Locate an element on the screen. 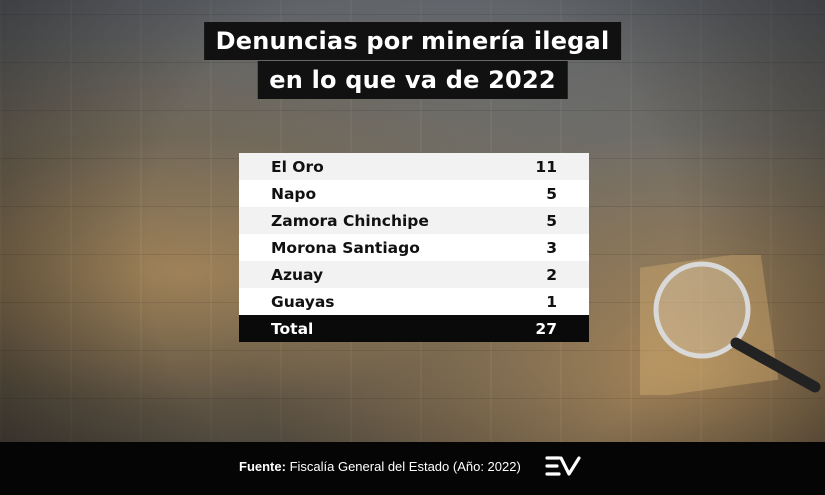 The height and width of the screenshot is (495, 825). table-row: Guayas 1 is located at coordinates (414, 301).